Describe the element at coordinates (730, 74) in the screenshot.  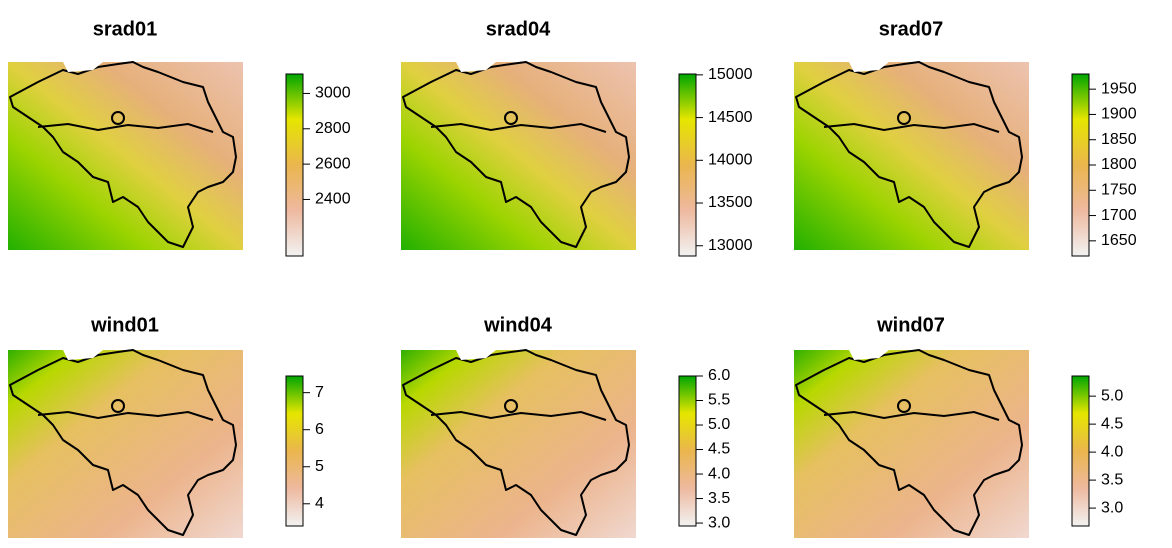
I see `tick-label: 15000` at that location.